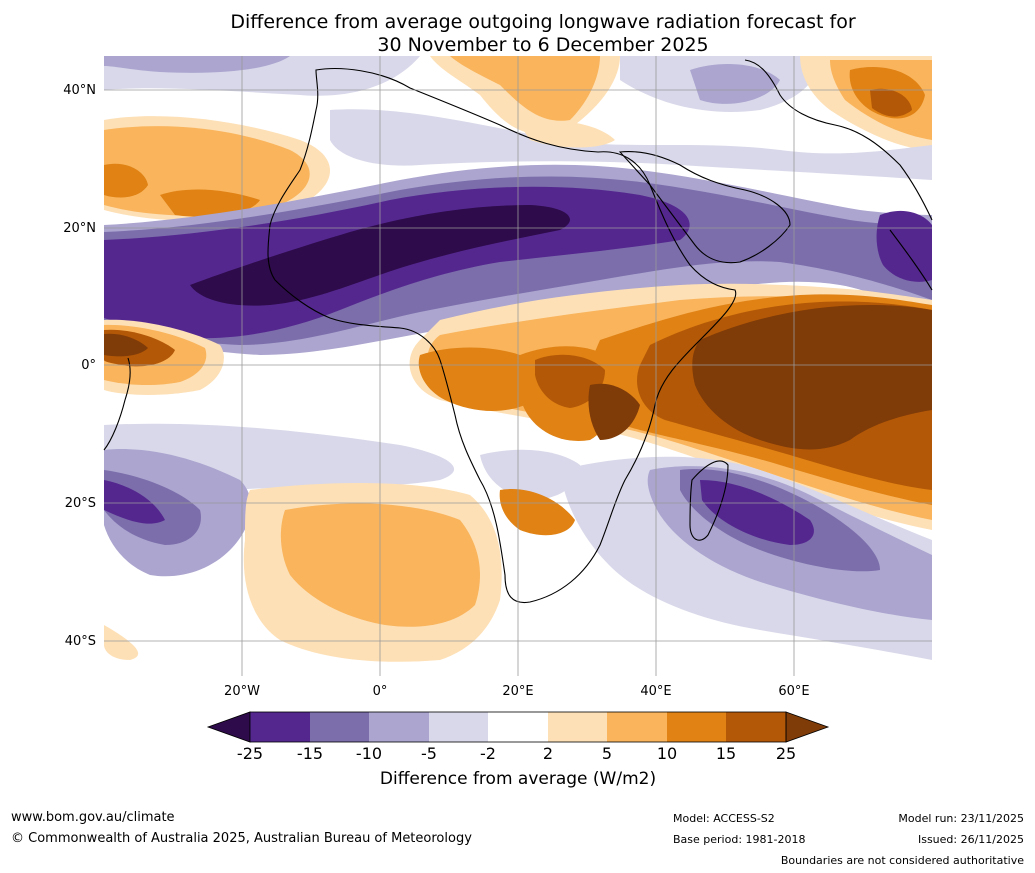 This screenshot has height=873, width=1035. I want to click on colorbar-extend-low, so click(228, 727).